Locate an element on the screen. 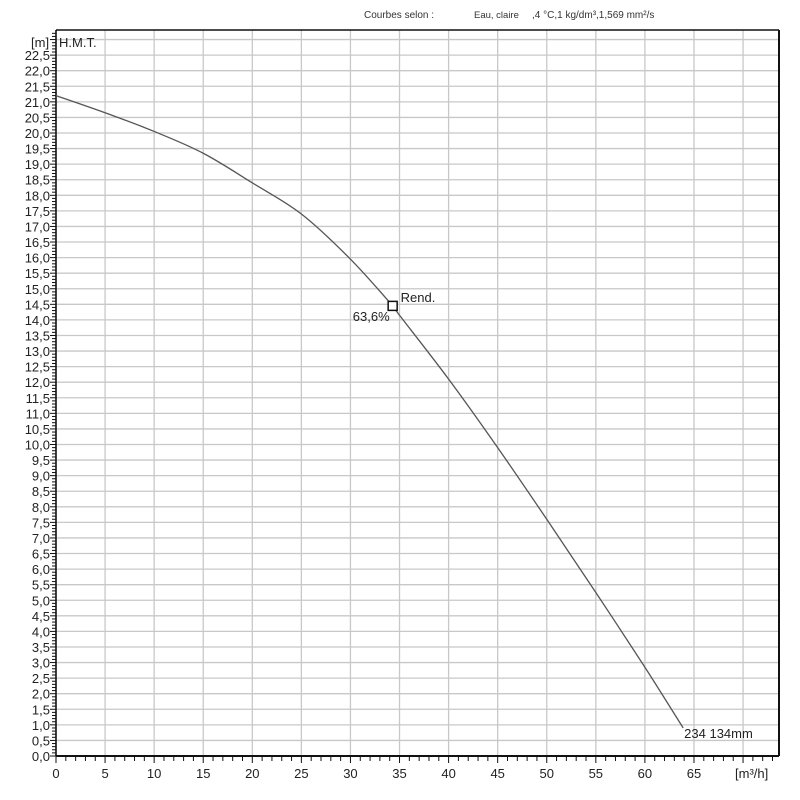 The image size is (800, 800). fluid-properties: ,4 °C,1 kg/dm³,1,569 mm²/s is located at coordinates (593, 15).